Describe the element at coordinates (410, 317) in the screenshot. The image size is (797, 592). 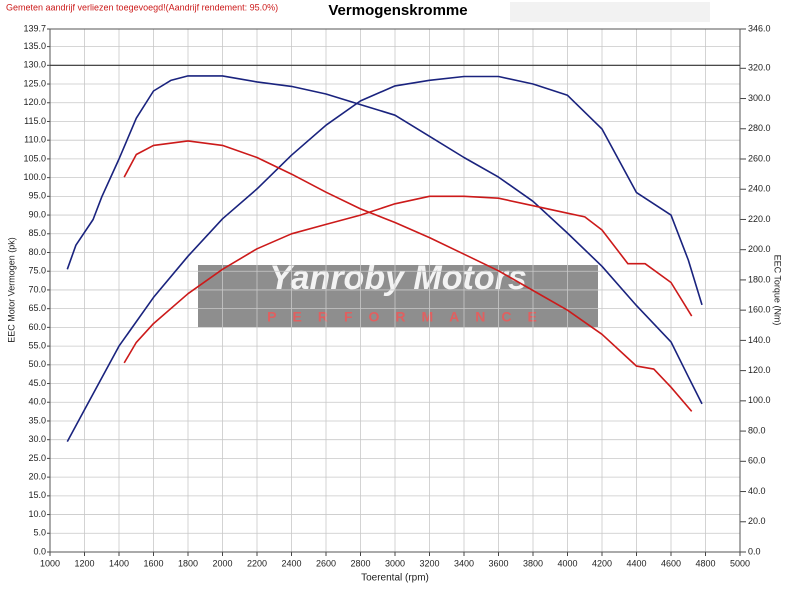
I see `watermark-subtitle: PERFORMANCE` at that location.